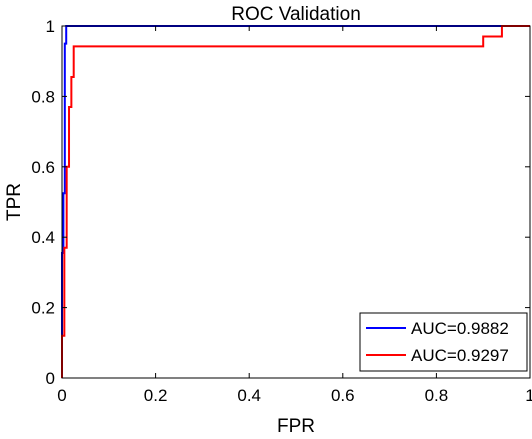  What do you see at coordinates (43, 96) in the screenshot?
I see `y-tick-label: 0.8` at bounding box center [43, 96].